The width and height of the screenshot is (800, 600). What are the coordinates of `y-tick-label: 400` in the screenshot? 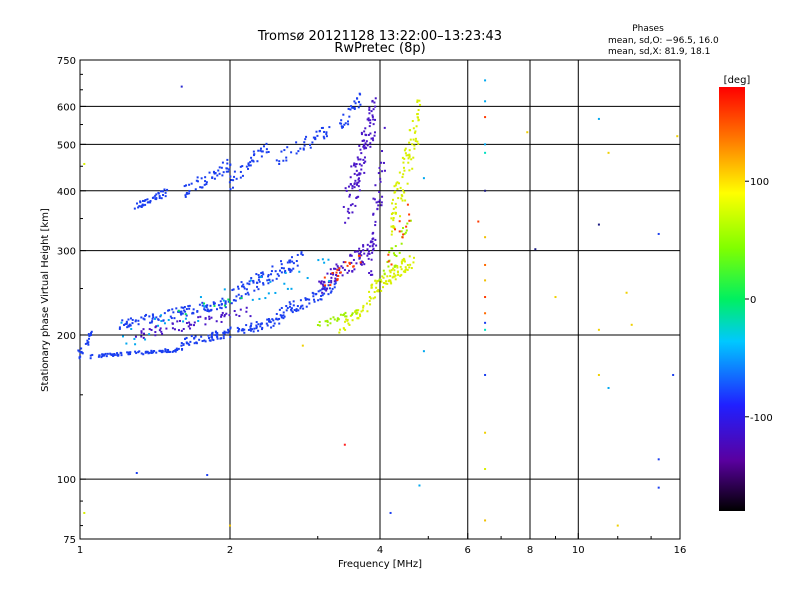 It's located at (66, 192).